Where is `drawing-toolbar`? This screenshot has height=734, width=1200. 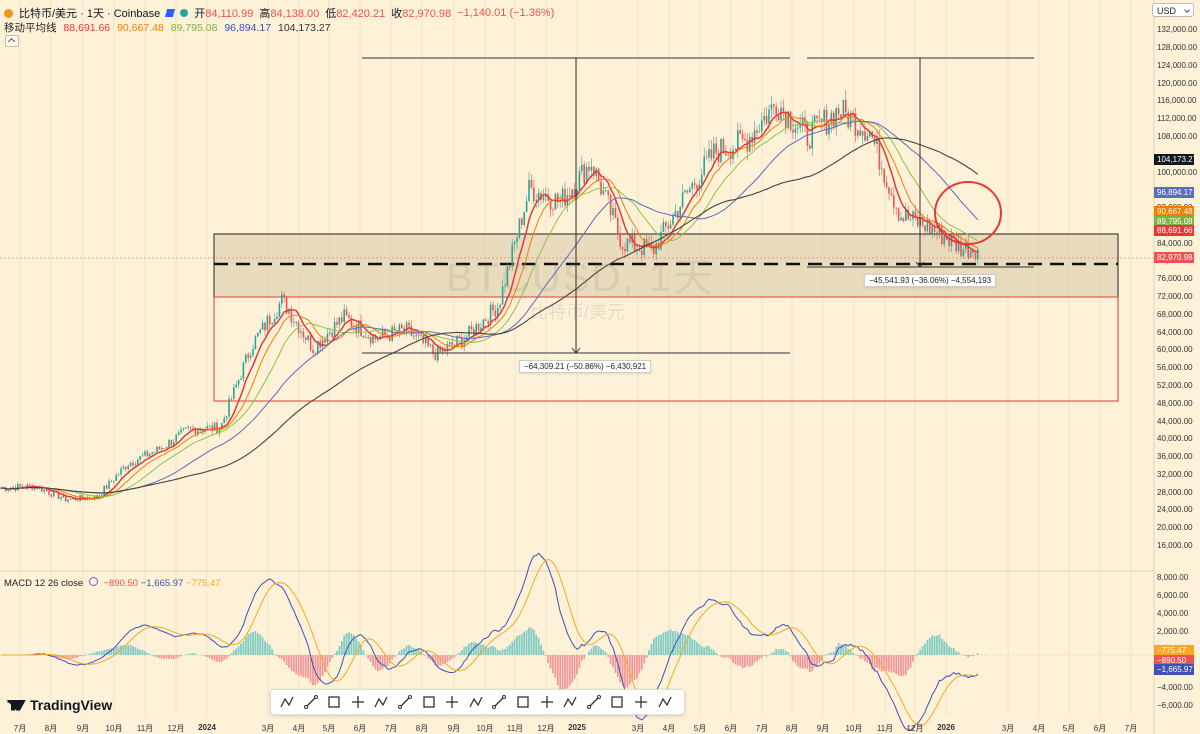
drawing-toolbar is located at coordinates (477, 702).